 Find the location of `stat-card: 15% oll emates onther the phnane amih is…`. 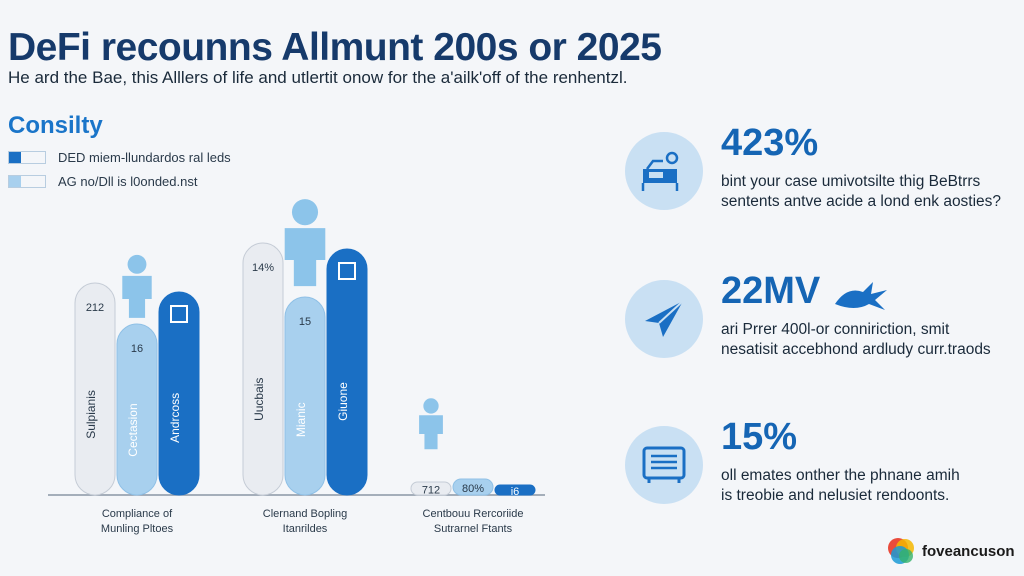

stat-card: 15% oll emates onther the phnane amih is… is located at coordinates (820, 466).